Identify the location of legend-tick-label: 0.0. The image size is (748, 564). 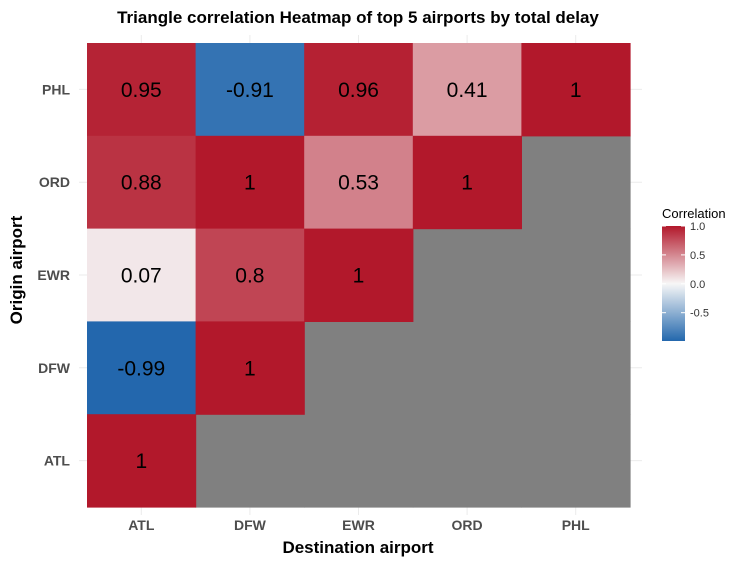
(697, 285).